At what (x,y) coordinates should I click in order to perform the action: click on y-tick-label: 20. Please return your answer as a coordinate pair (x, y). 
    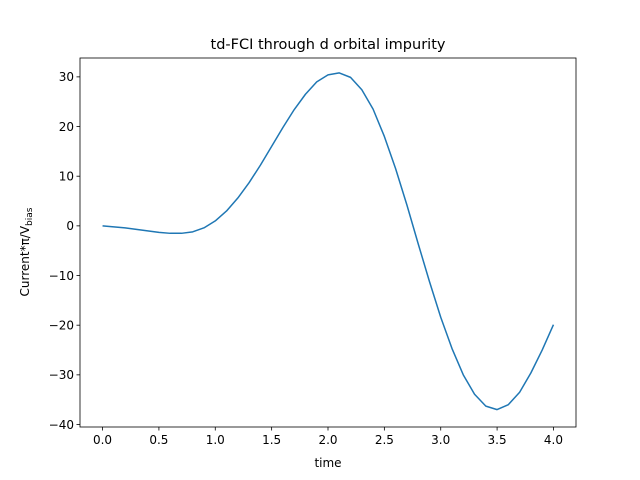
    Looking at the image, I should click on (66, 127).